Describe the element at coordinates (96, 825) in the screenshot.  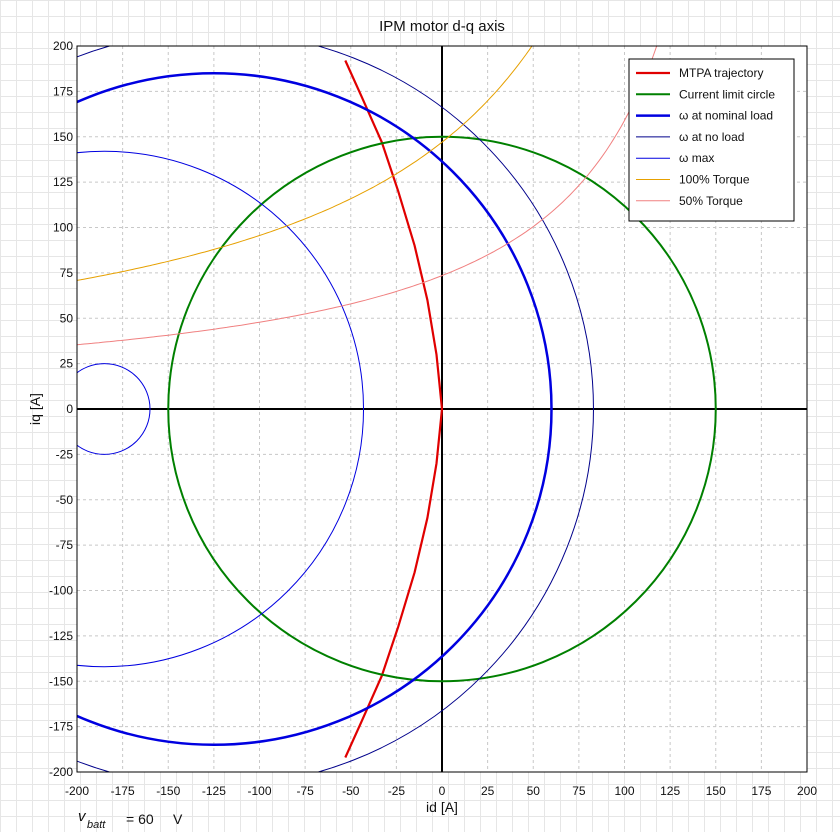
I see `vbatt-subscript: batt` at that location.